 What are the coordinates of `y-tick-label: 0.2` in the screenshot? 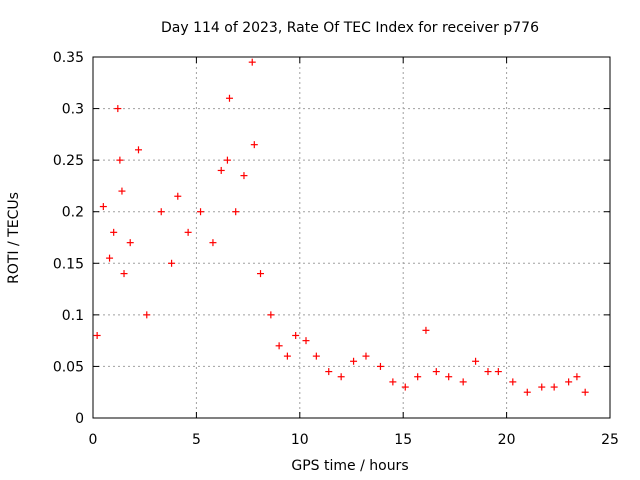 It's located at (73, 213).